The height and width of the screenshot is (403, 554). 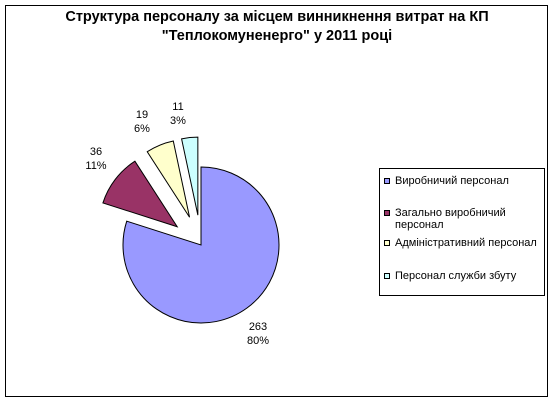 I want to click on slice-general, so click(x=140, y=194).